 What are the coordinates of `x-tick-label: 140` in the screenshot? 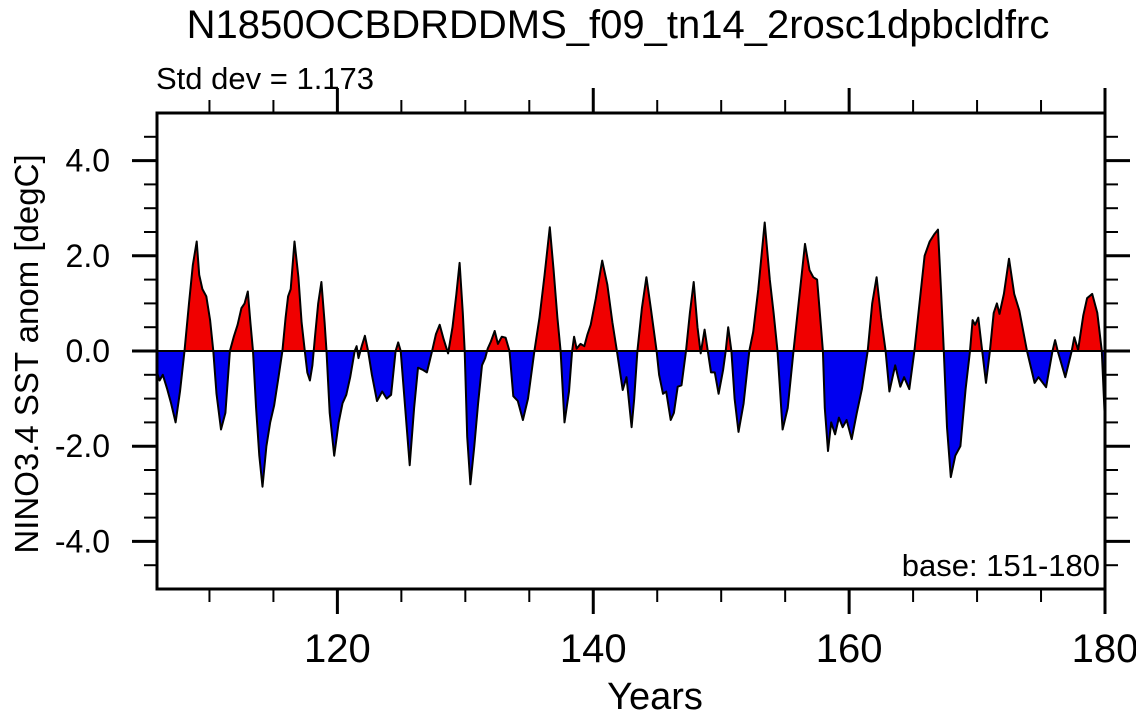 It's located at (593, 649).